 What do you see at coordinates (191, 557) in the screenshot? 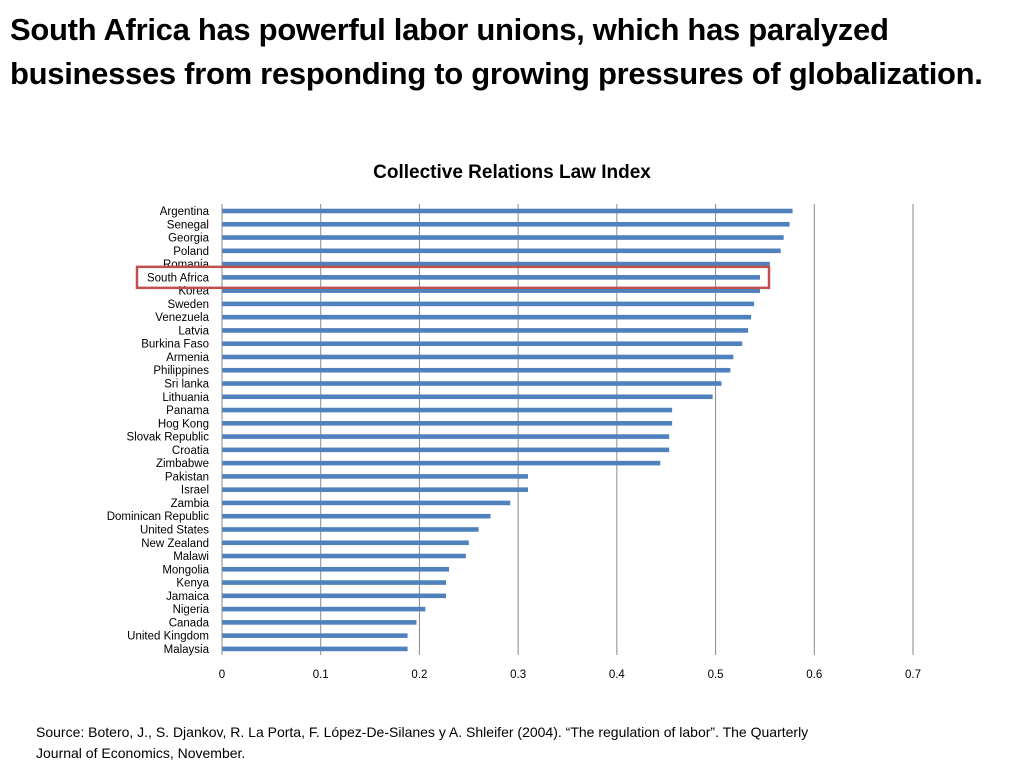
I see `category-label: Malawi` at bounding box center [191, 557].